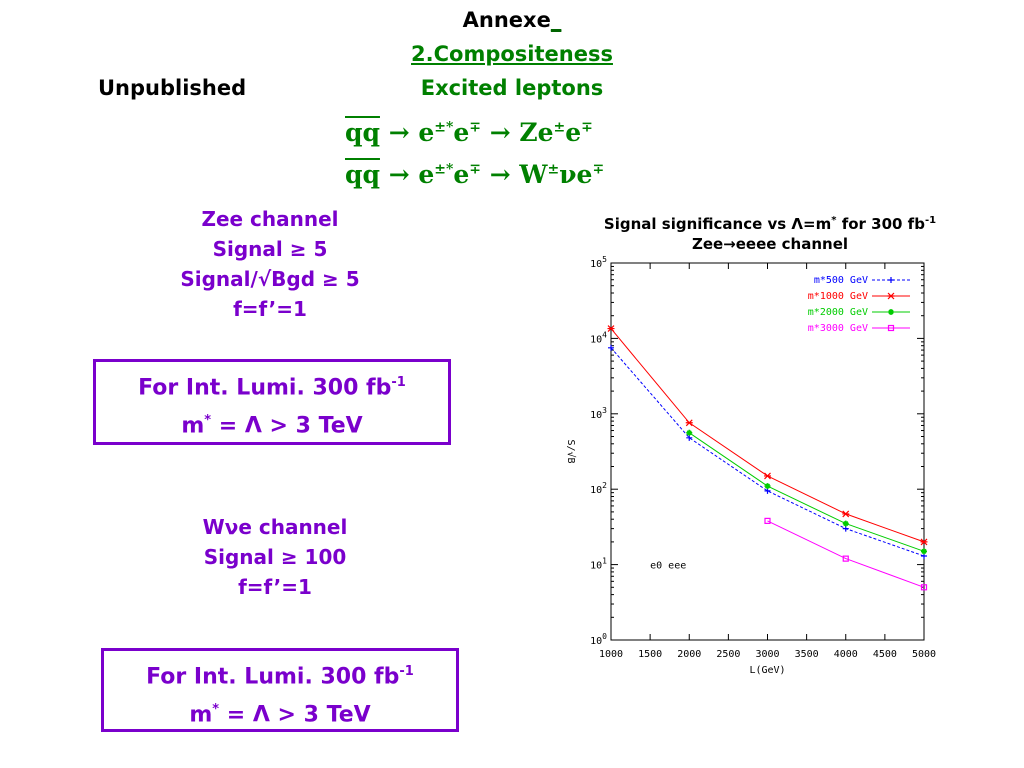 The image size is (1024, 768). I want to click on reaction-final: Ze, so click(536, 132).